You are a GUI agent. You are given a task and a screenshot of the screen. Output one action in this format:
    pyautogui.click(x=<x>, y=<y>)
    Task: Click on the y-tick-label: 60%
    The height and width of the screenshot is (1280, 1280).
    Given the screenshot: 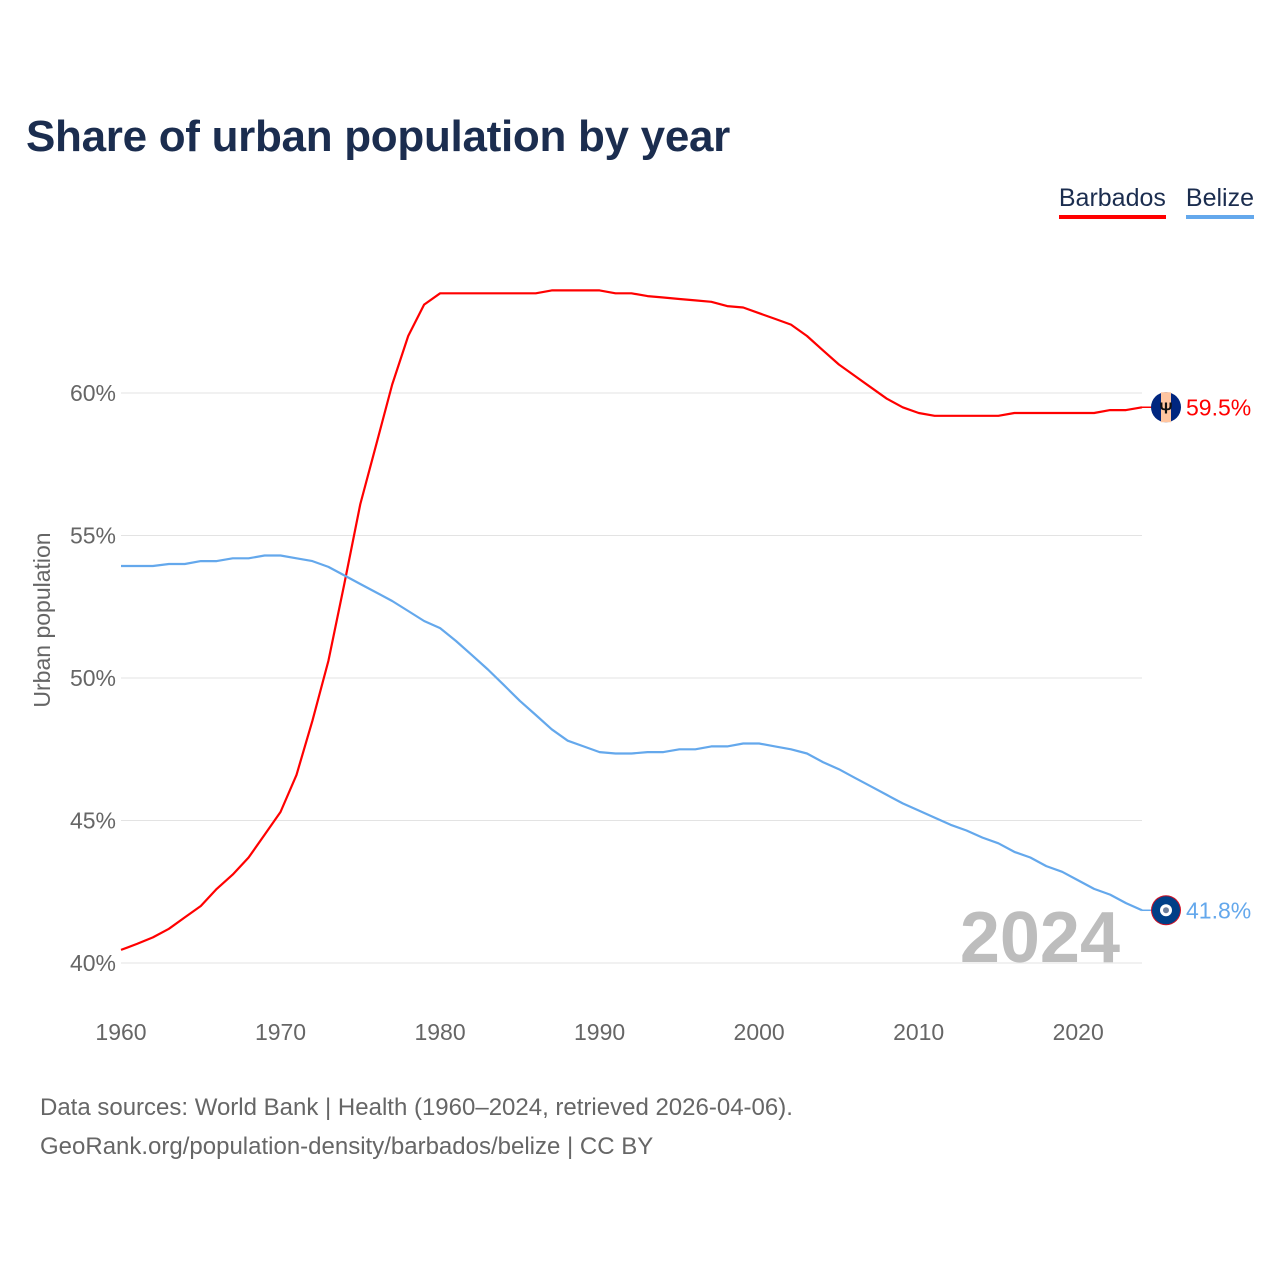 What is the action you would take?
    pyautogui.click(x=93, y=393)
    